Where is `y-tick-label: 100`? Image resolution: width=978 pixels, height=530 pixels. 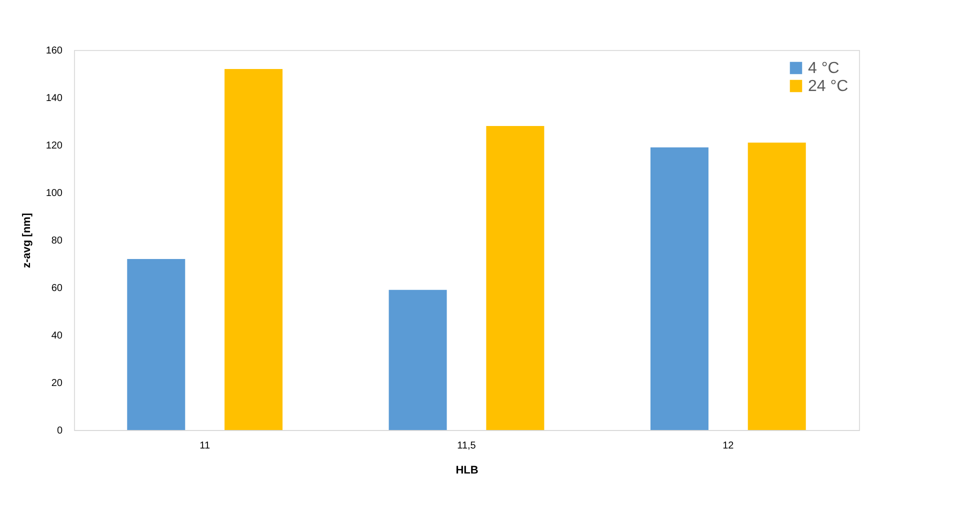 y-tick-label: 100 is located at coordinates (54, 193).